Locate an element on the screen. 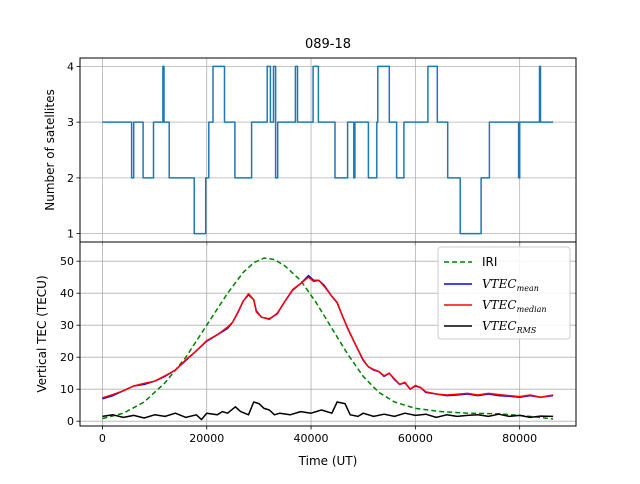  satellites-y-tick-label: 1 is located at coordinates (70, 234).